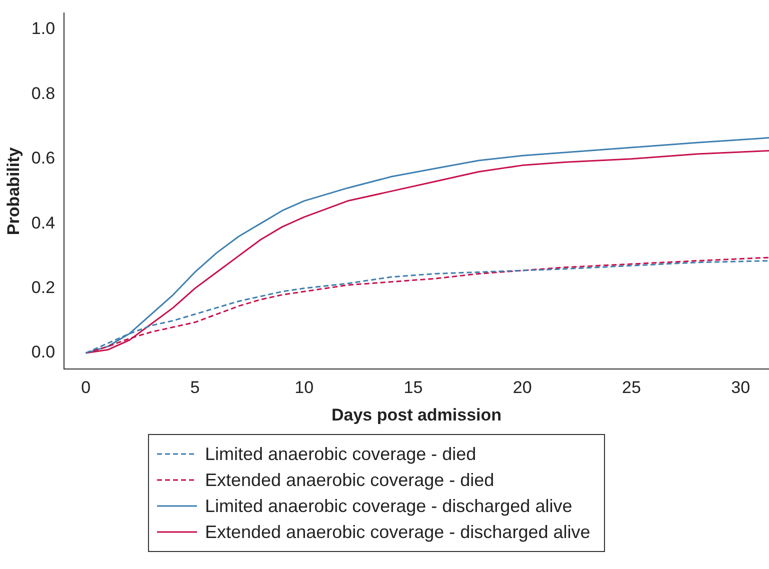 The image size is (769, 569). What do you see at coordinates (397, 532) in the screenshot?
I see `legend-label: Extended anaerobic coverage - discharged alive` at bounding box center [397, 532].